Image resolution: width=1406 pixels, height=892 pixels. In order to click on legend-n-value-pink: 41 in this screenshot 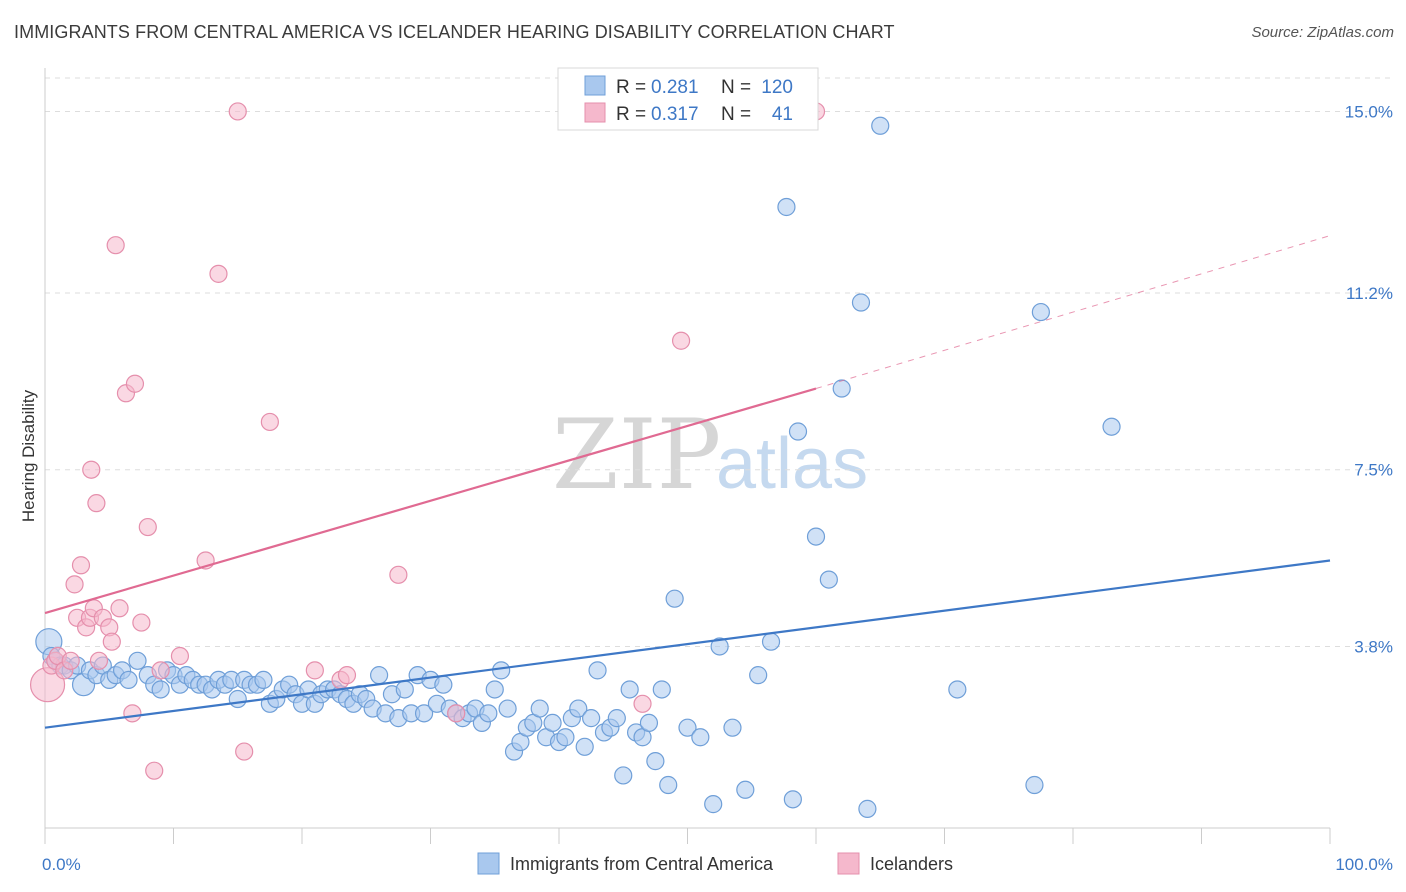, I will do `click(782, 114)`.